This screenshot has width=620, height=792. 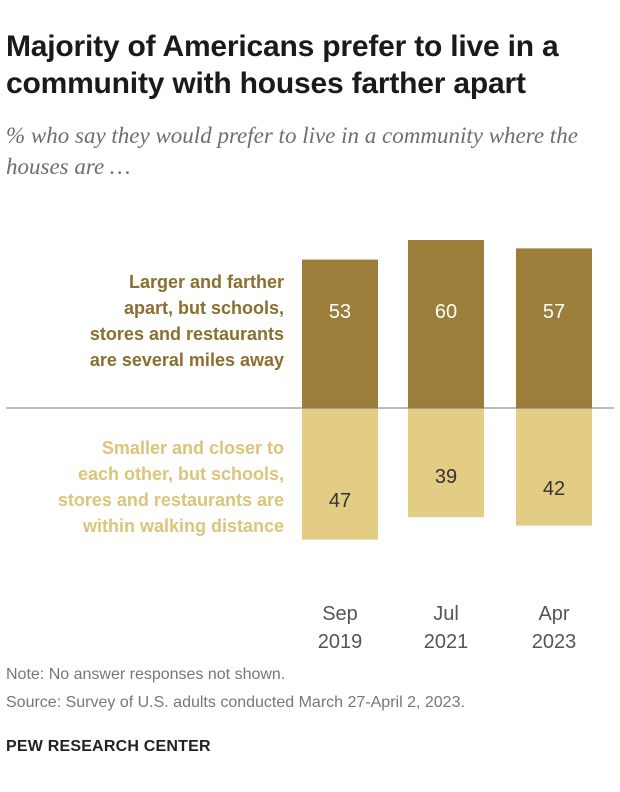 What do you see at coordinates (446, 477) in the screenshot?
I see `data-label-smaller-2021: 39` at bounding box center [446, 477].